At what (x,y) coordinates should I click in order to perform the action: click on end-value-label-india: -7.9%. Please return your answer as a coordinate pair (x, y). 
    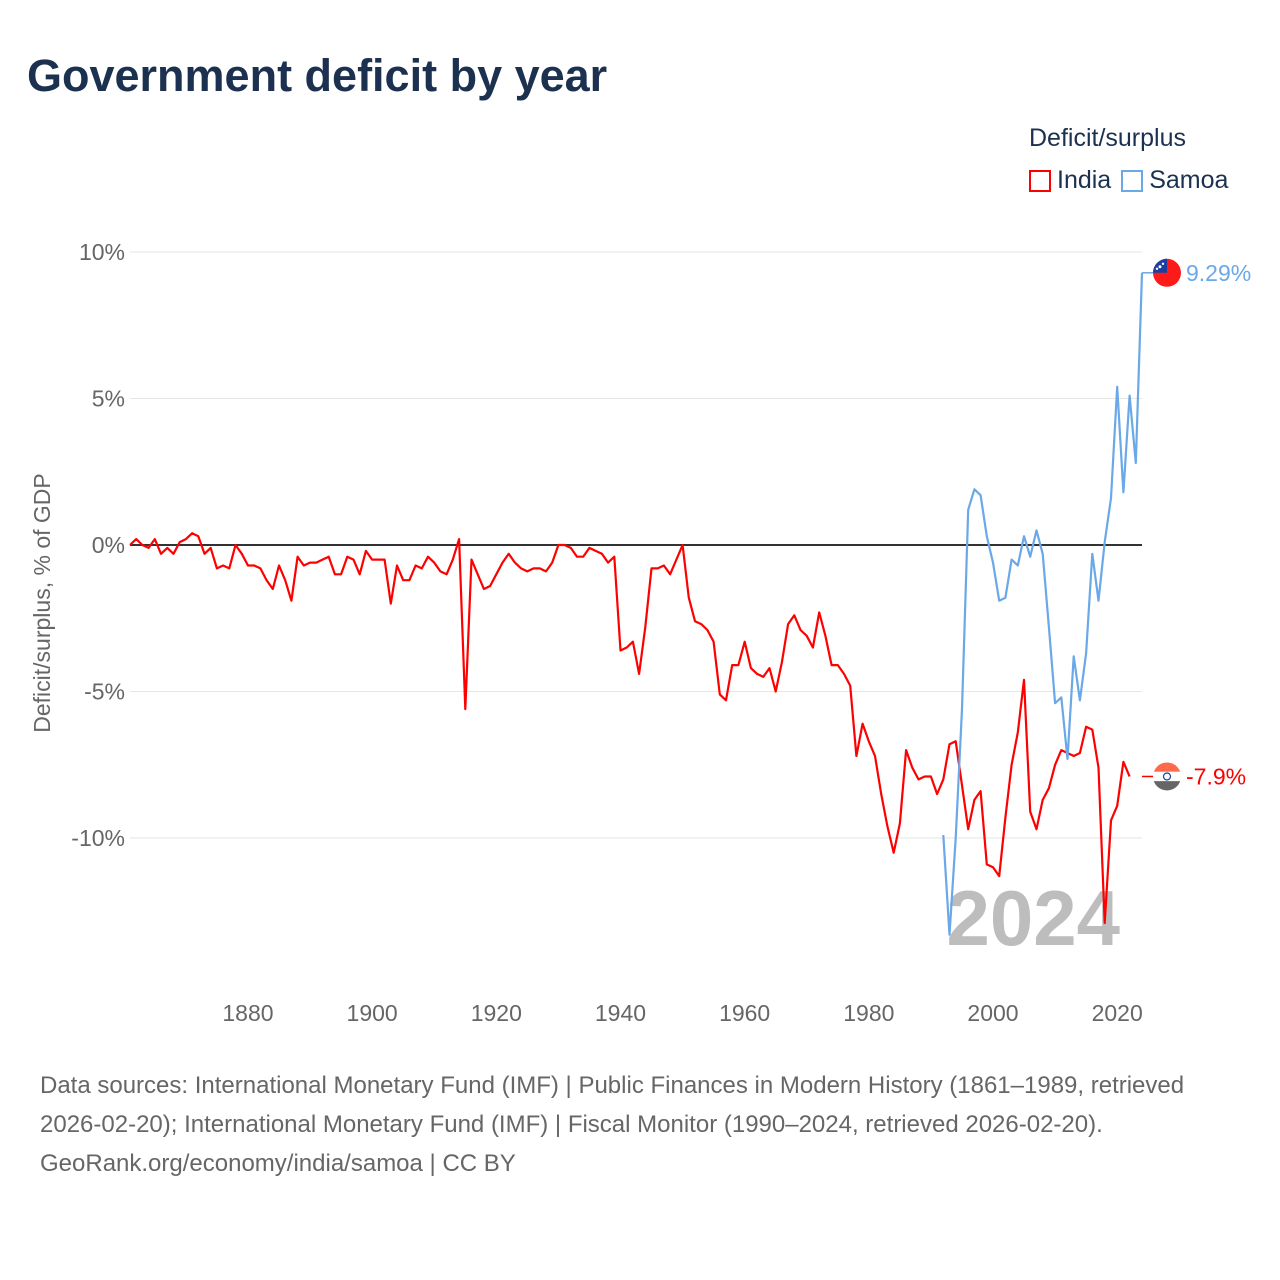
    Looking at the image, I should click on (1216, 776).